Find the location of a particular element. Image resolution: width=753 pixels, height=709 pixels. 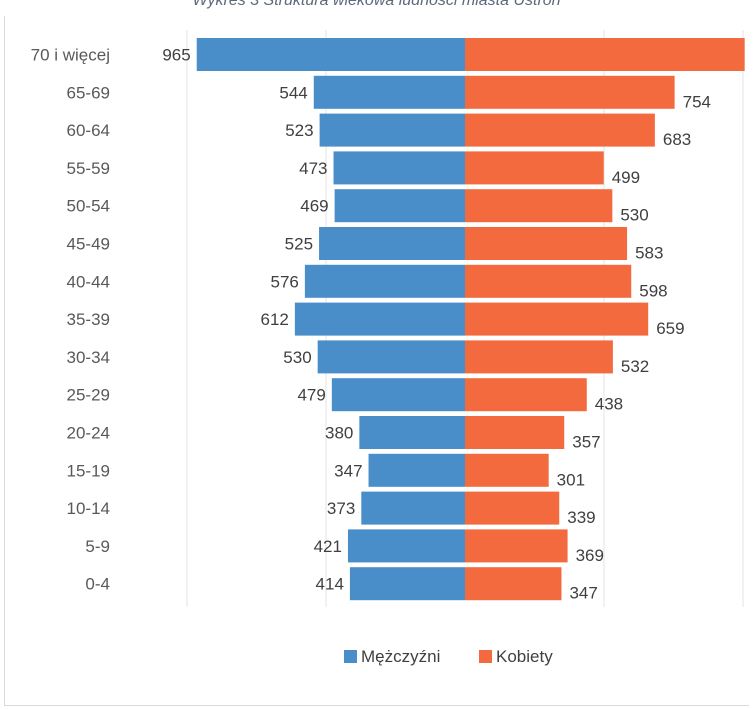

category-label: 30-34 is located at coordinates (88, 357).